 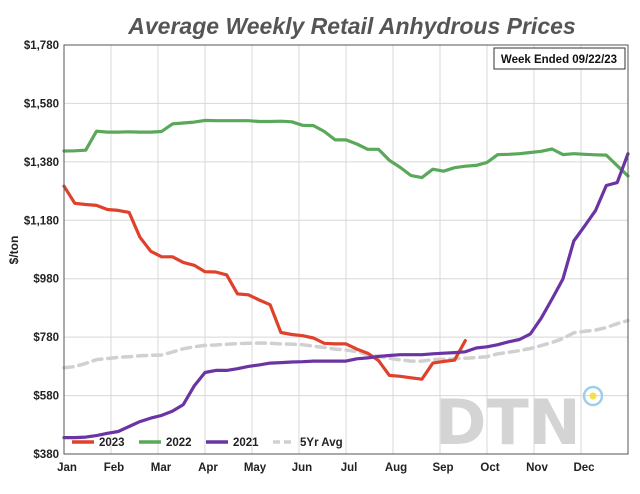 I want to click on dtn-watermark-ring, so click(x=593, y=396).